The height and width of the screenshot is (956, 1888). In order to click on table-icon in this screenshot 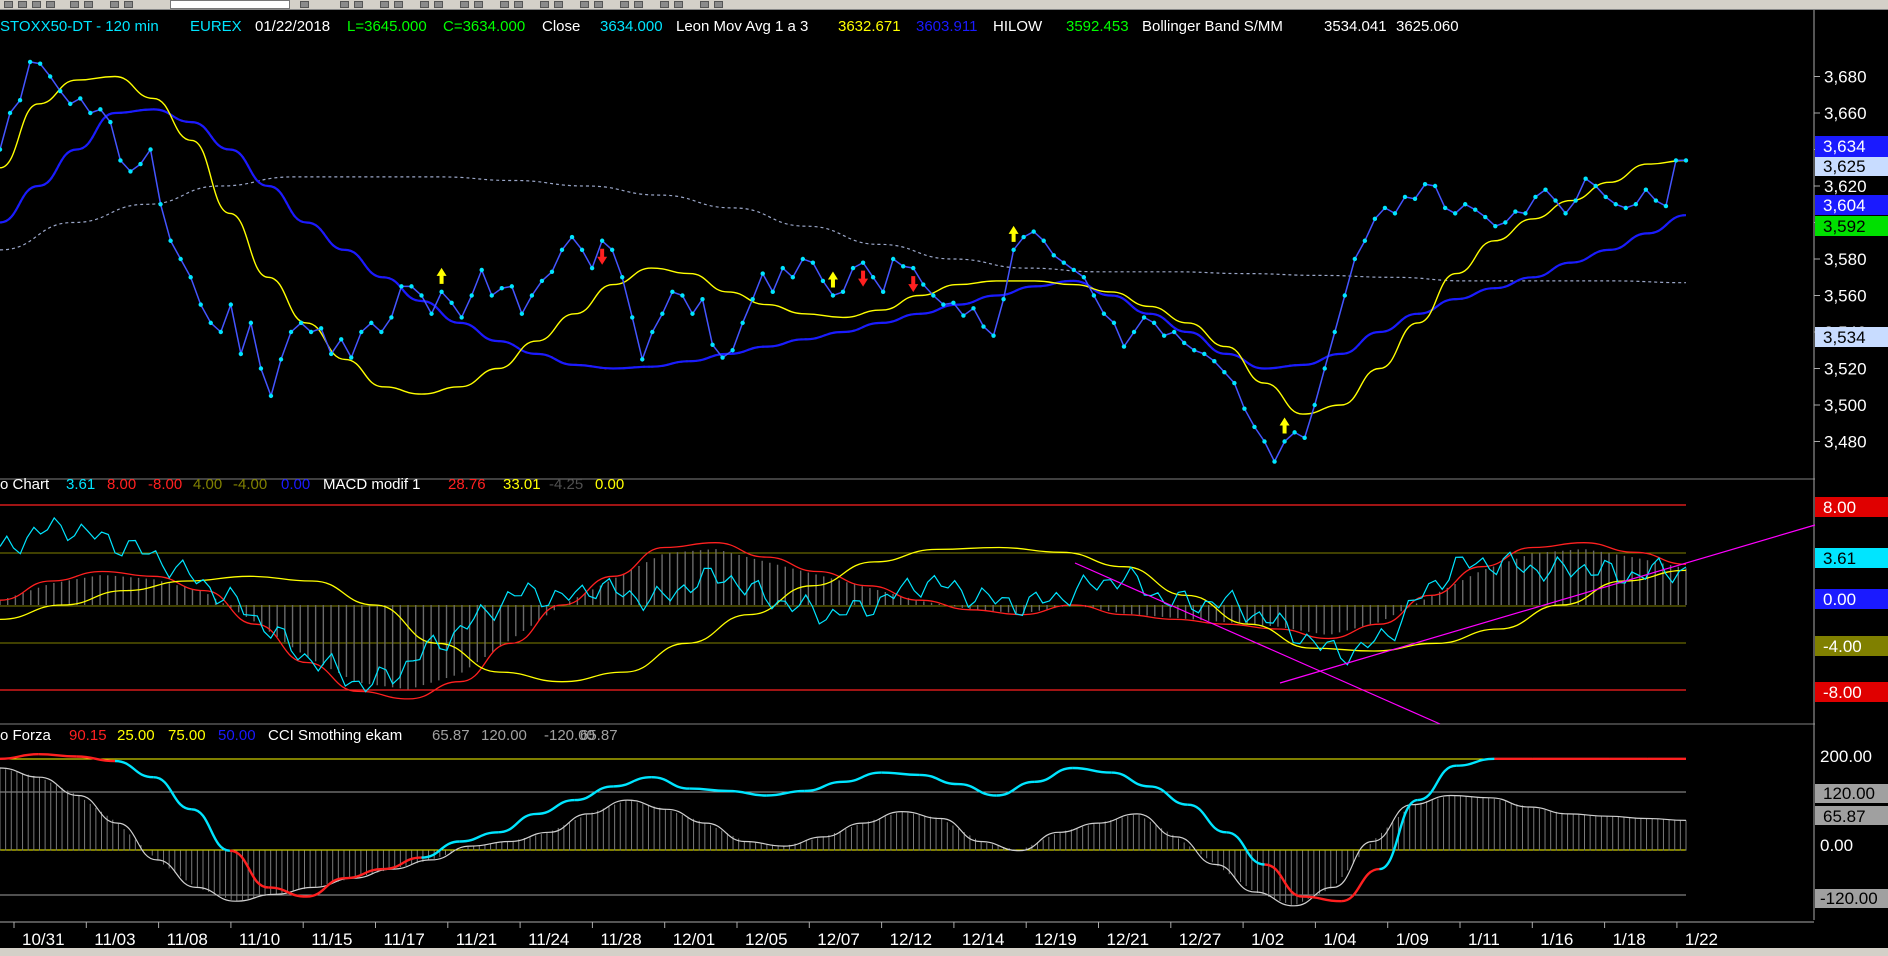, I will do `click(344, 4)`.